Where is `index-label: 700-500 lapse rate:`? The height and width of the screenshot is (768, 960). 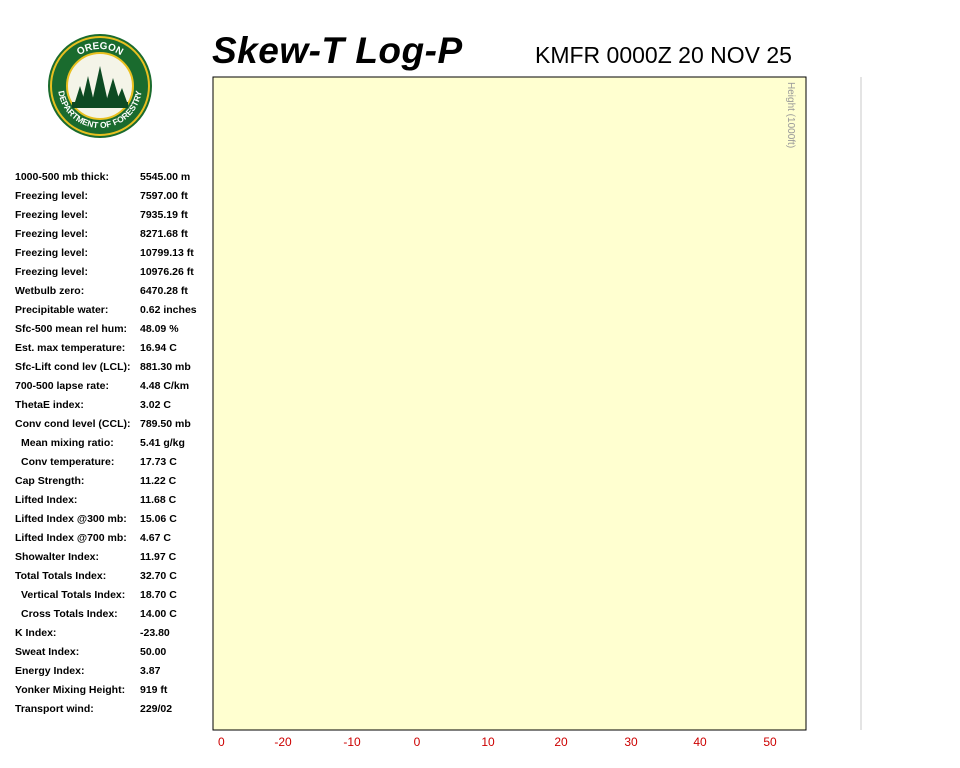
index-label: 700-500 lapse rate: is located at coordinates (62, 386).